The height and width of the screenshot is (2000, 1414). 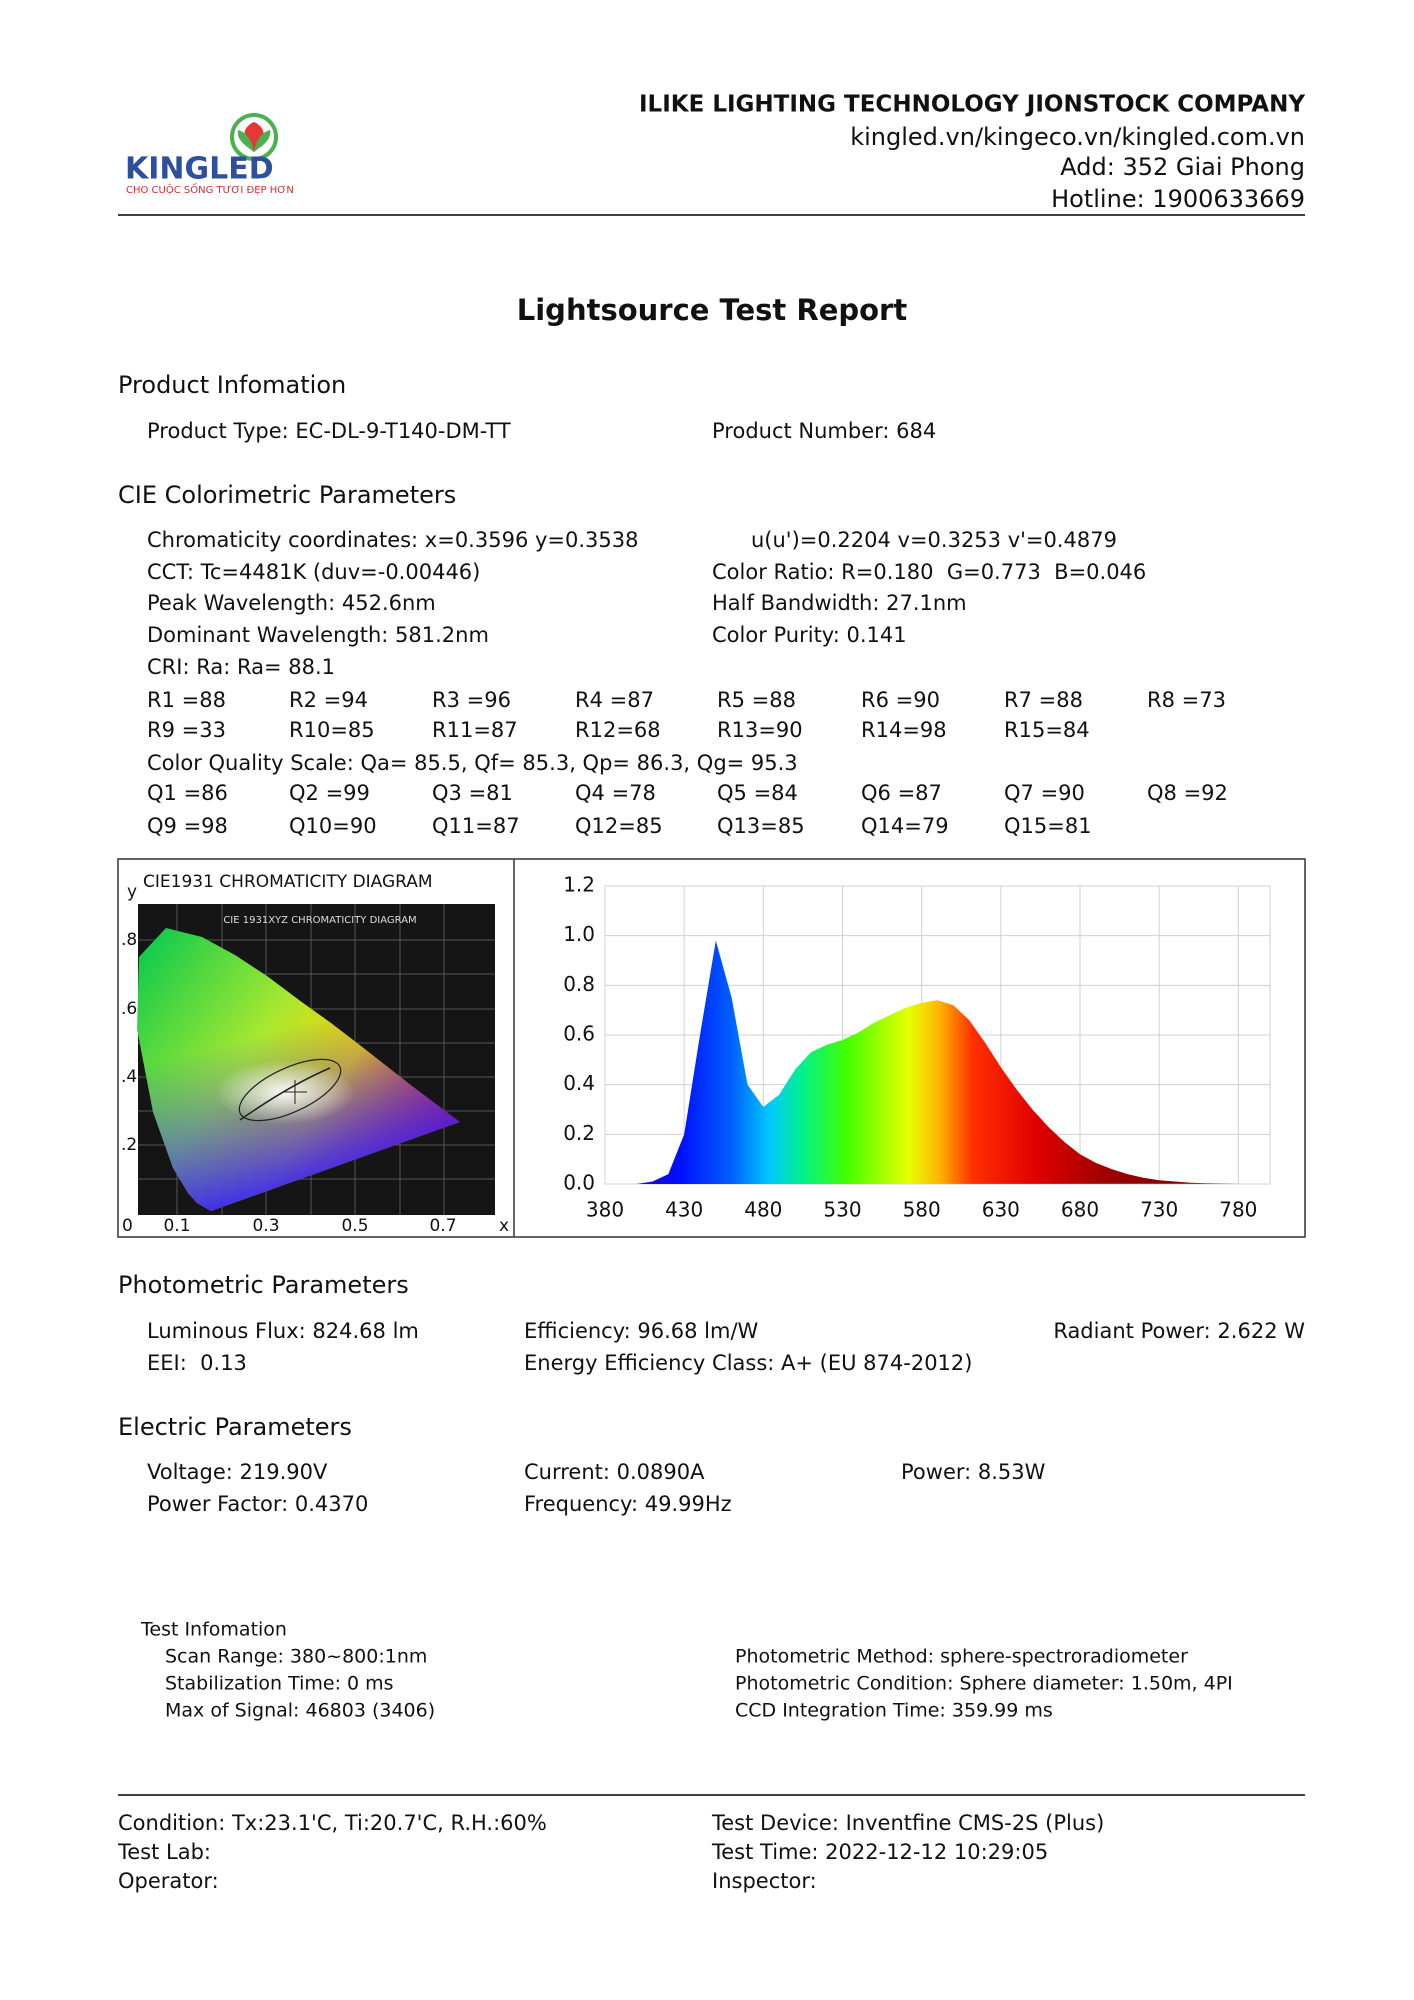 I want to click on x-tick-label: 780, so click(x=1238, y=1210).